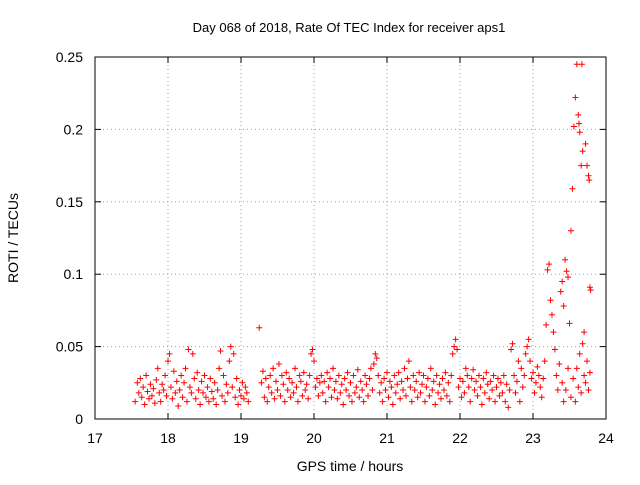 The image size is (640, 485). What do you see at coordinates (95, 438) in the screenshot?
I see `x-tick-label: 17` at bounding box center [95, 438].